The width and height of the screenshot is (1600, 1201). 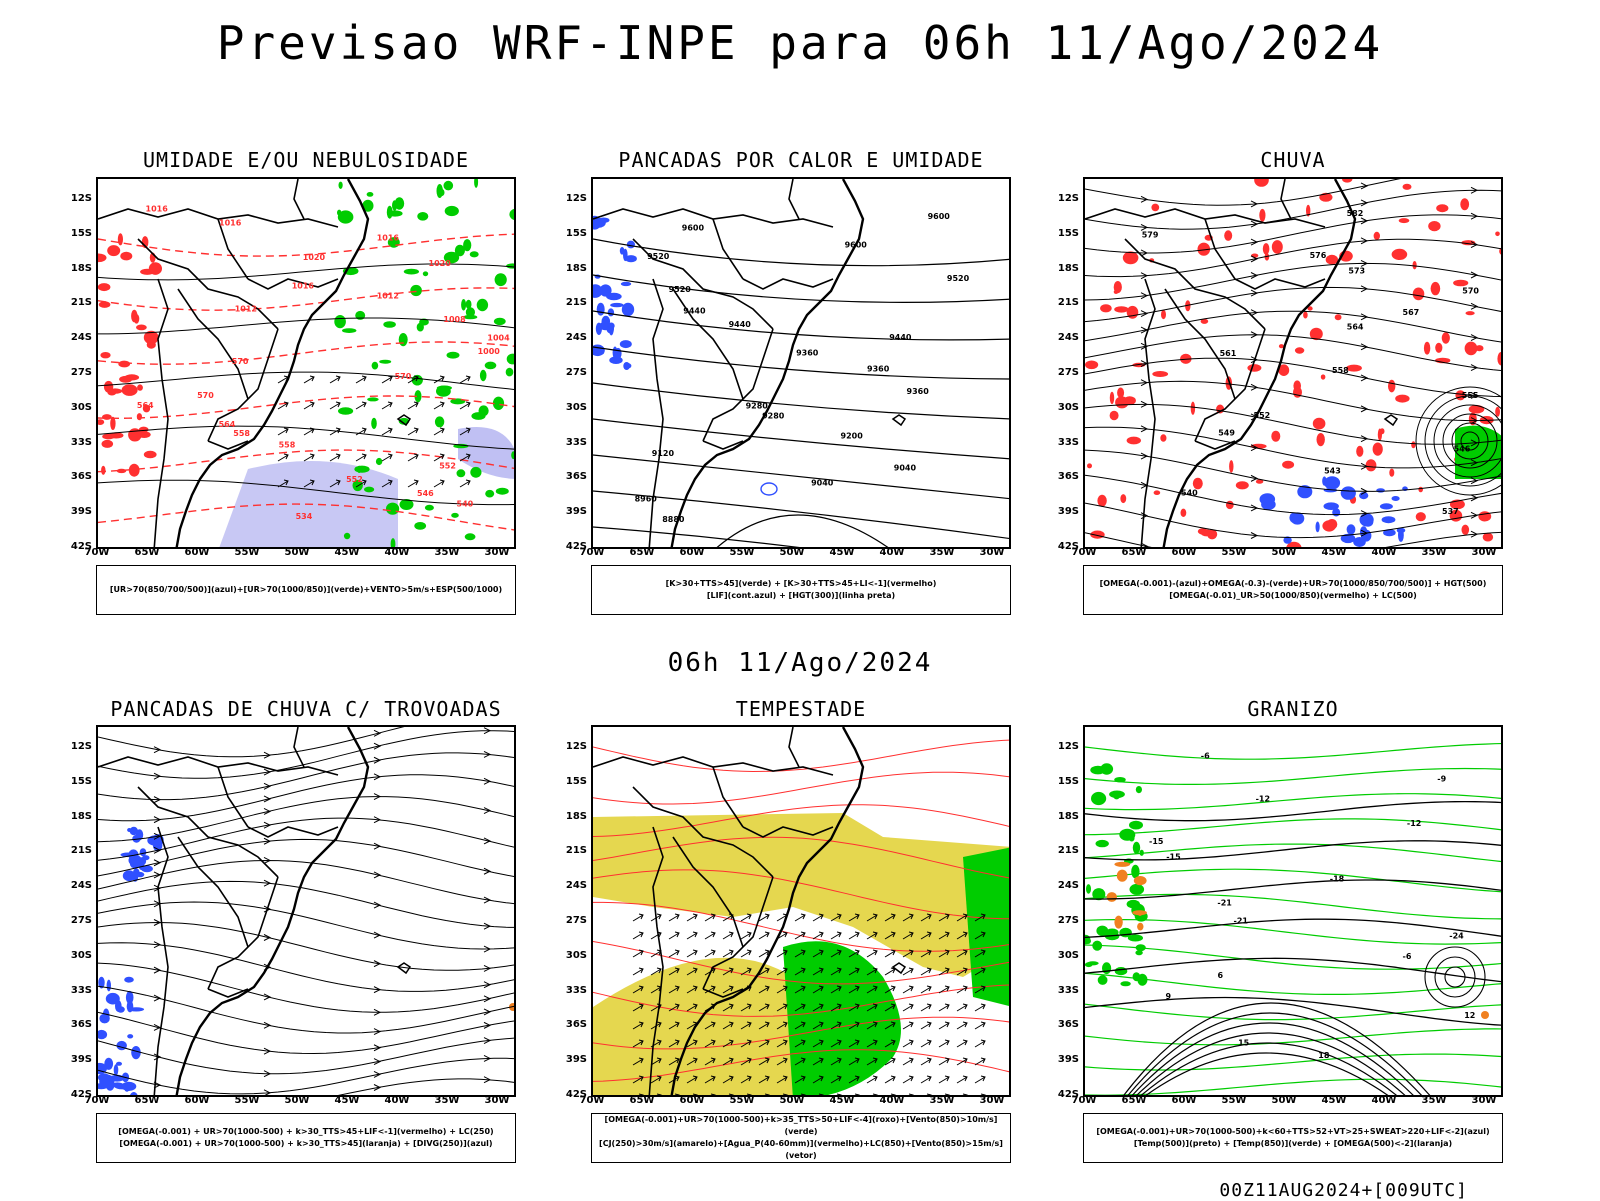 What do you see at coordinates (842, 1018) in the screenshot?
I see `wind850-area` at bounding box center [842, 1018].